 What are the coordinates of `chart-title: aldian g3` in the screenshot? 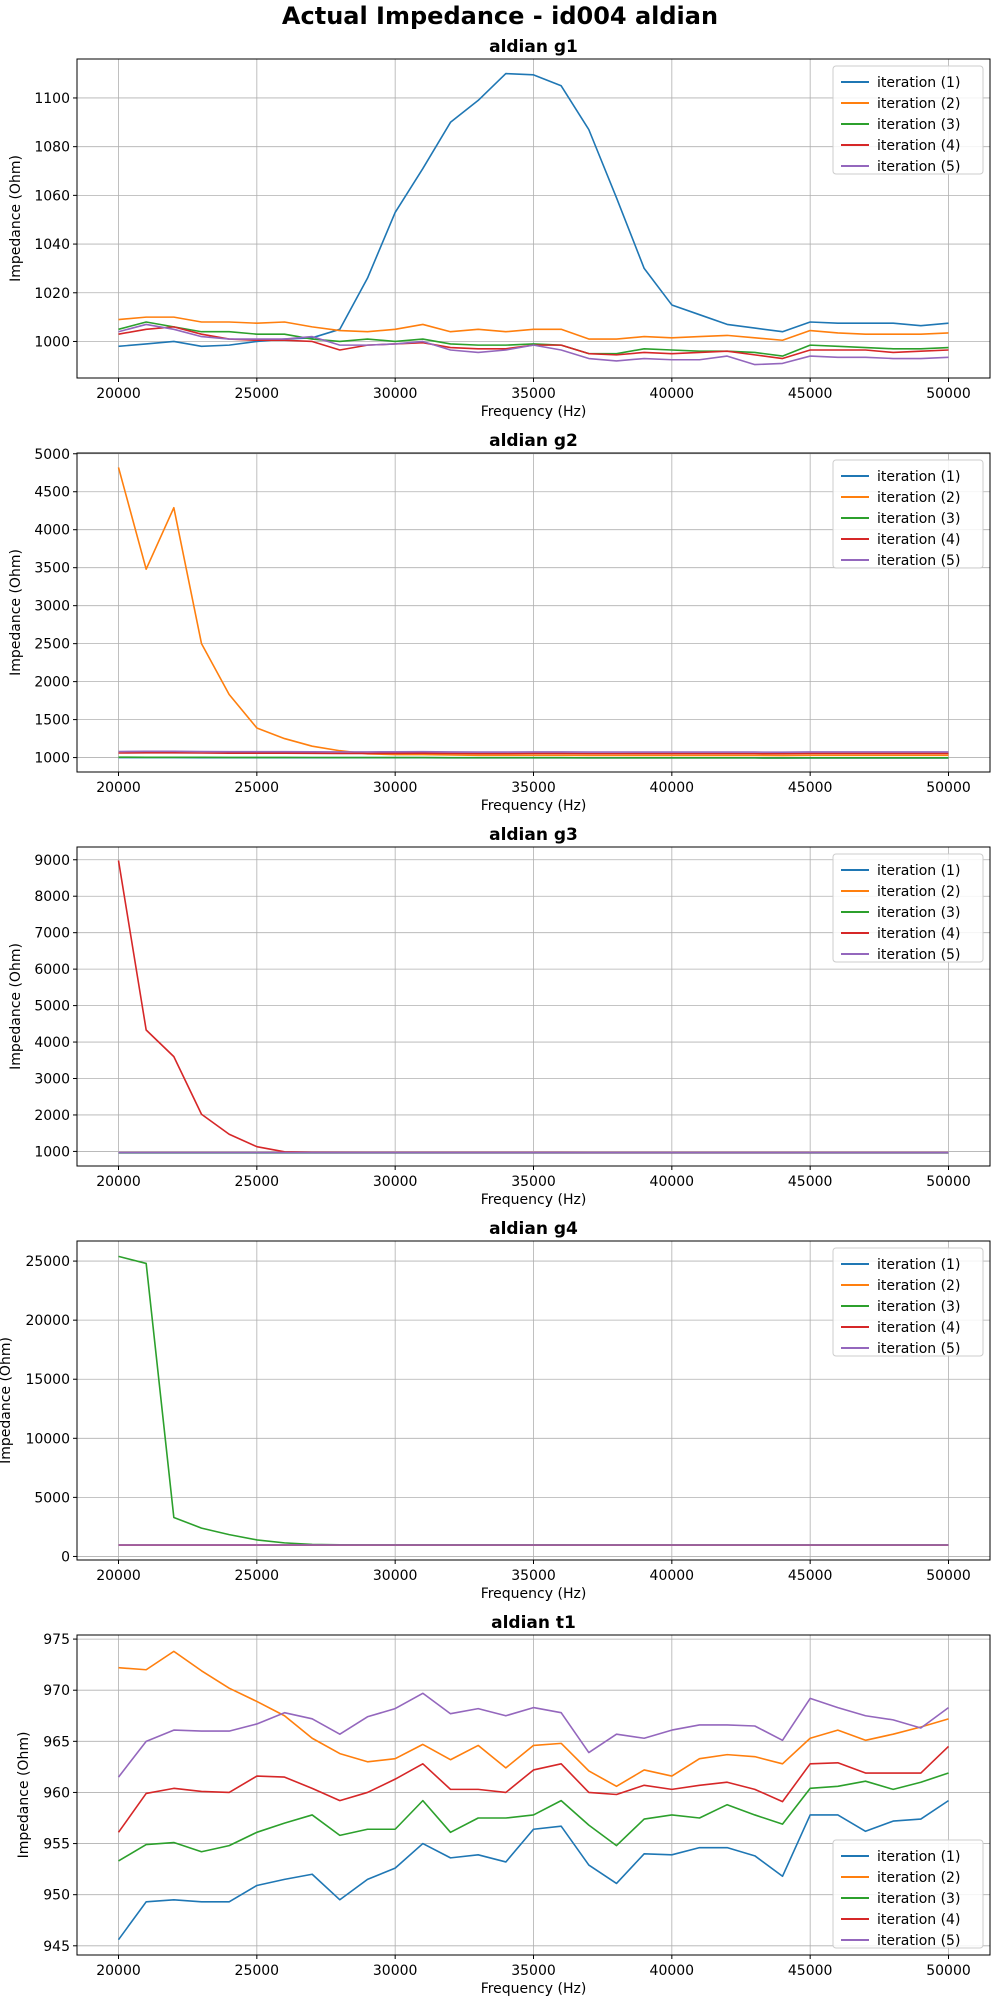 It's located at (533, 835).